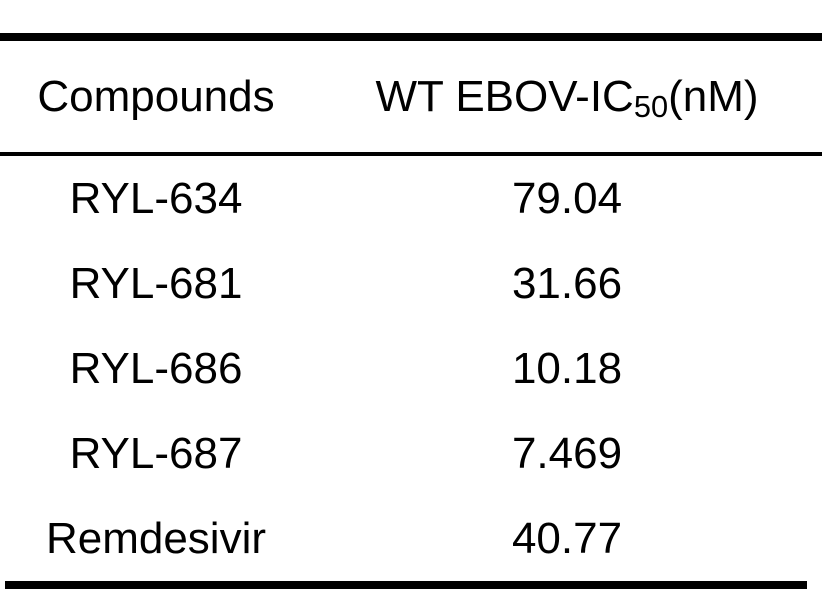 This screenshot has height=609, width=822. What do you see at coordinates (156, 198) in the screenshot?
I see `compound-name-cell: RYL-634` at bounding box center [156, 198].